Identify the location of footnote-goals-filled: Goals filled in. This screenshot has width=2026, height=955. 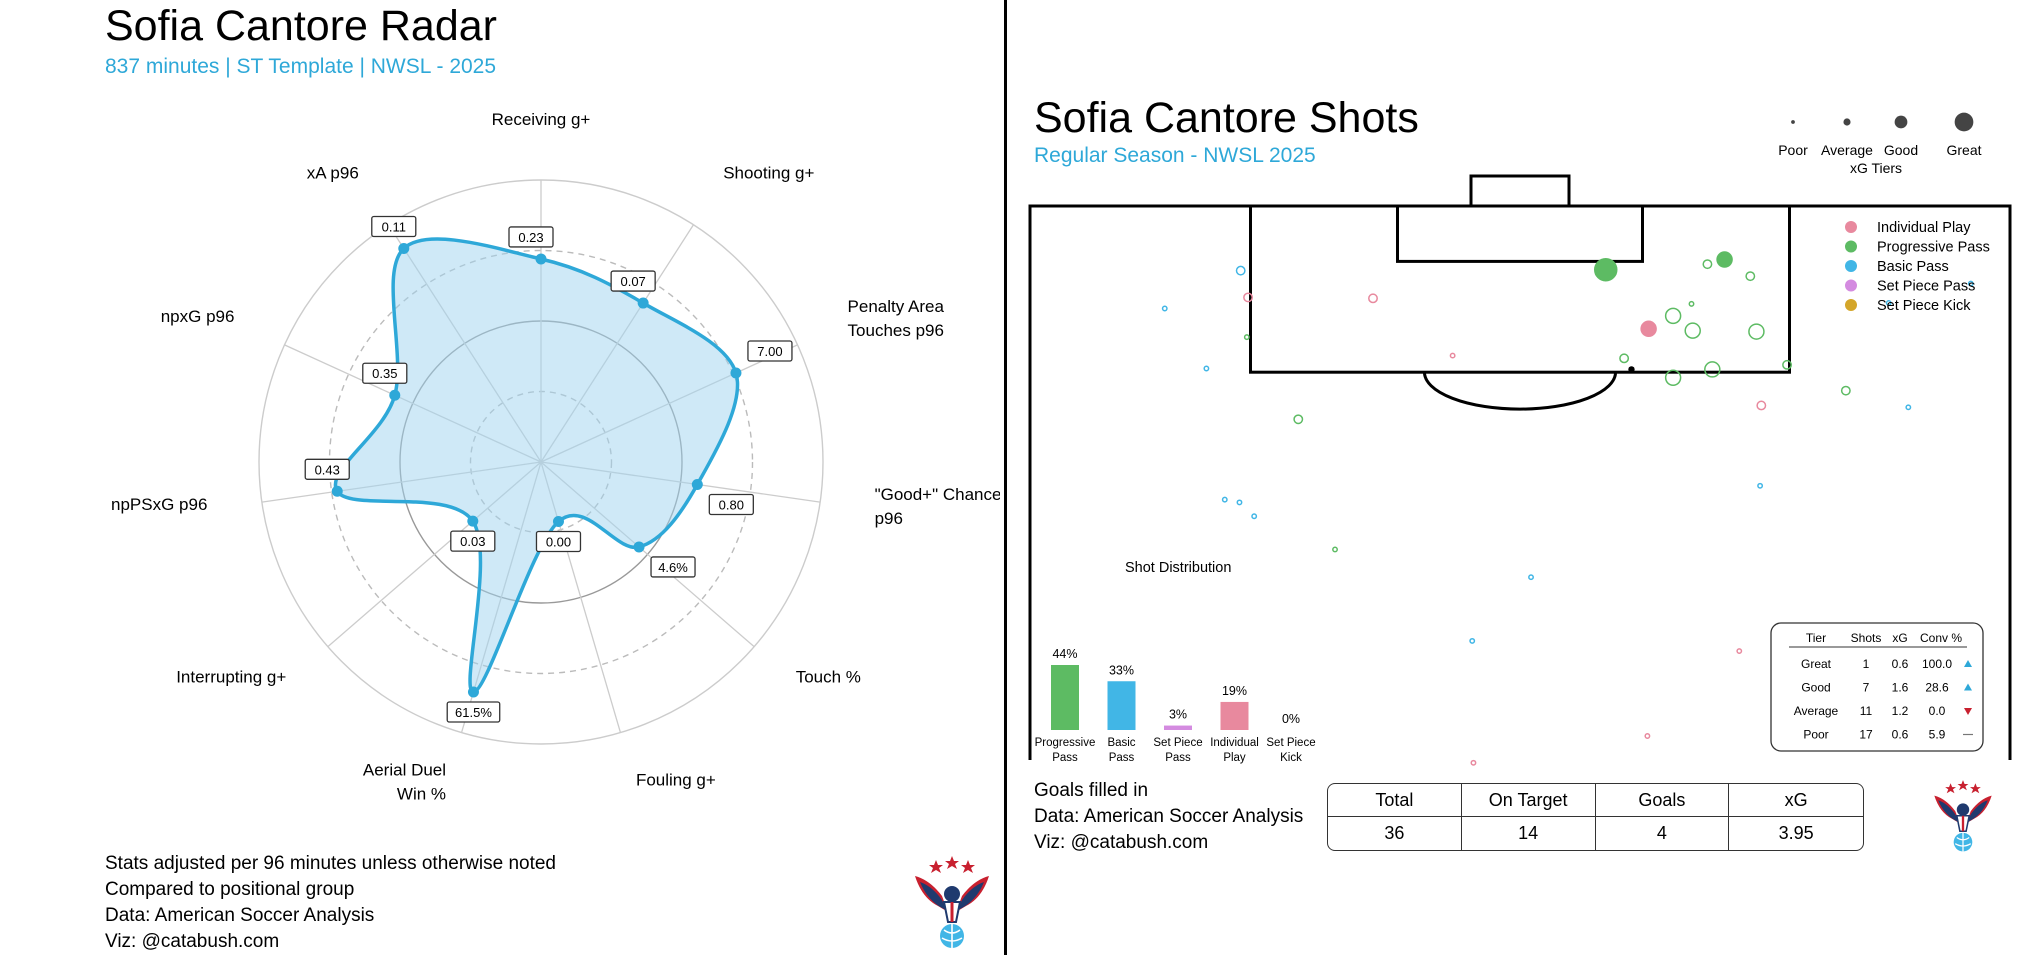
(1091, 790).